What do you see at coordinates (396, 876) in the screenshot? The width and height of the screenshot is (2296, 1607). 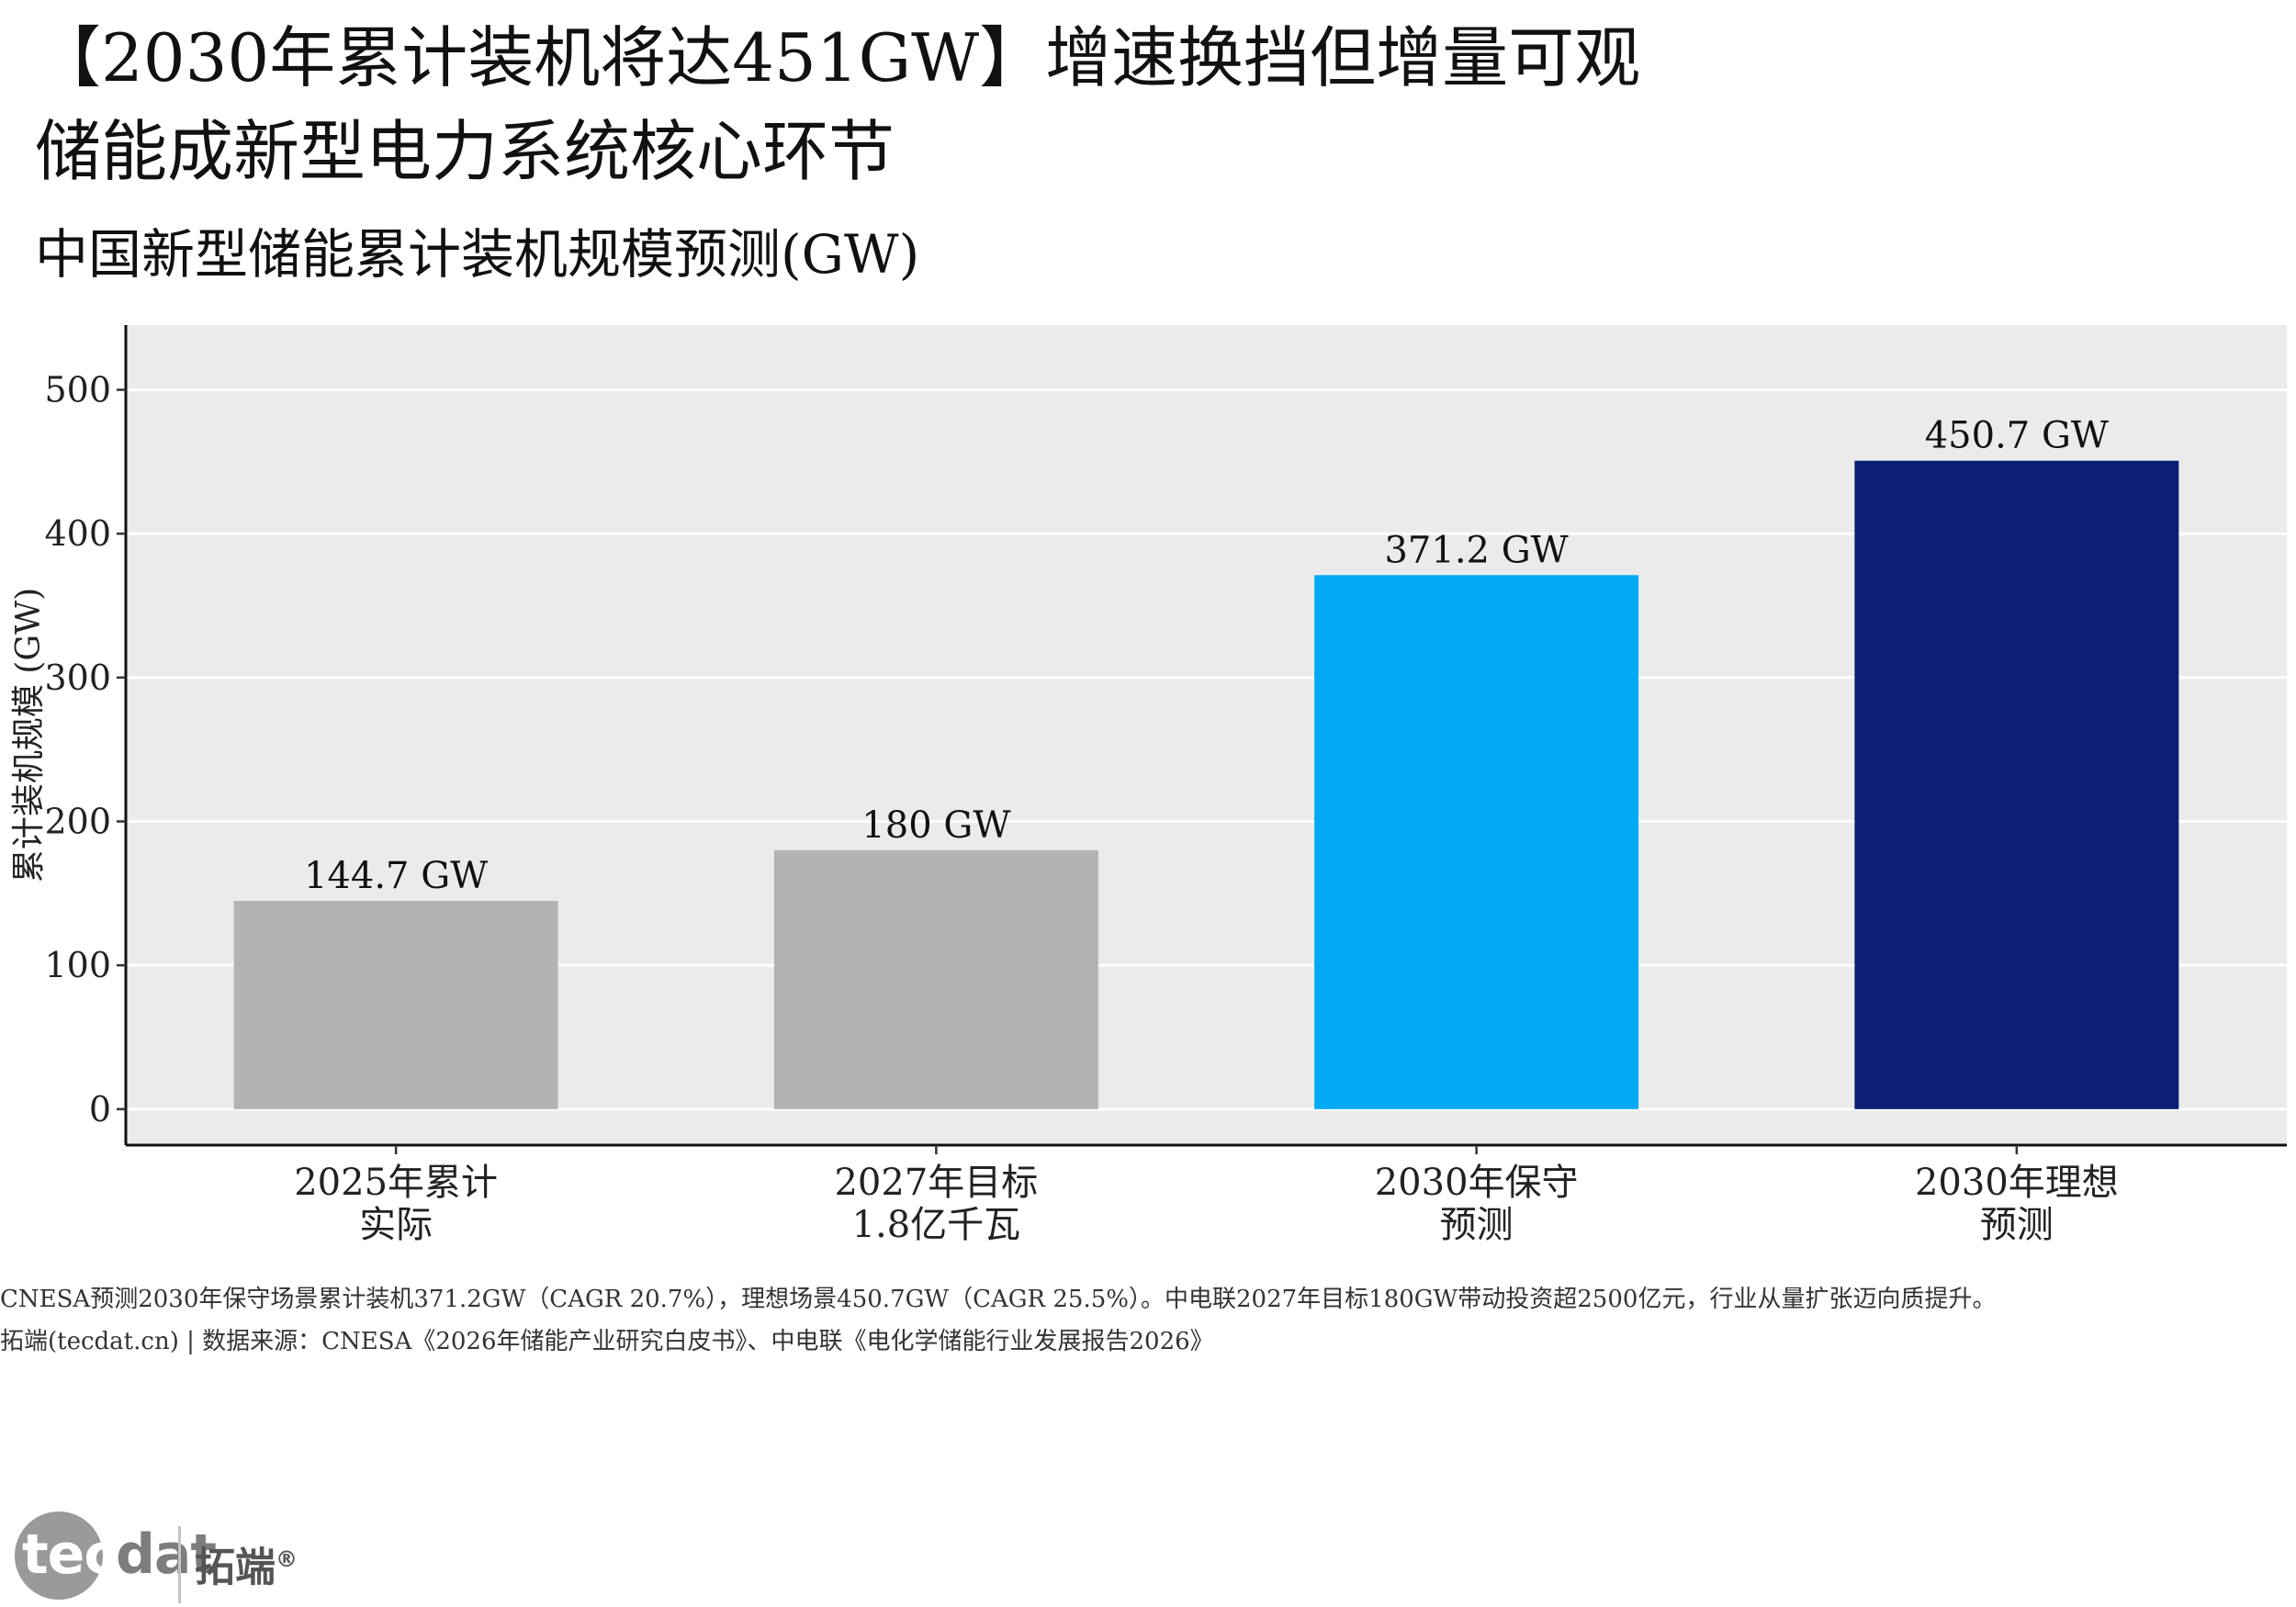 I see `data-label: 144.7 GW` at bounding box center [396, 876].